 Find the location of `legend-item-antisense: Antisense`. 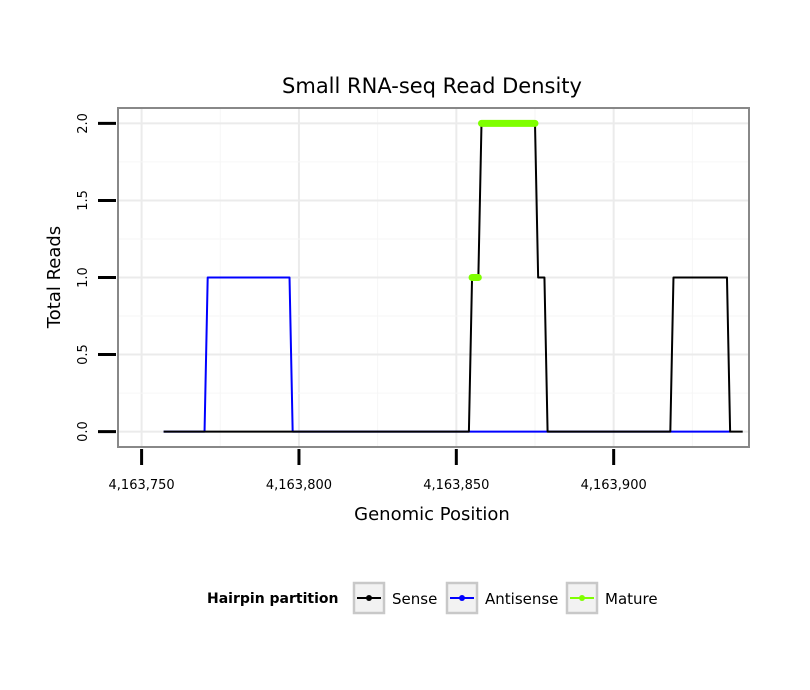

legend-item-antisense: Antisense is located at coordinates (501, 598).